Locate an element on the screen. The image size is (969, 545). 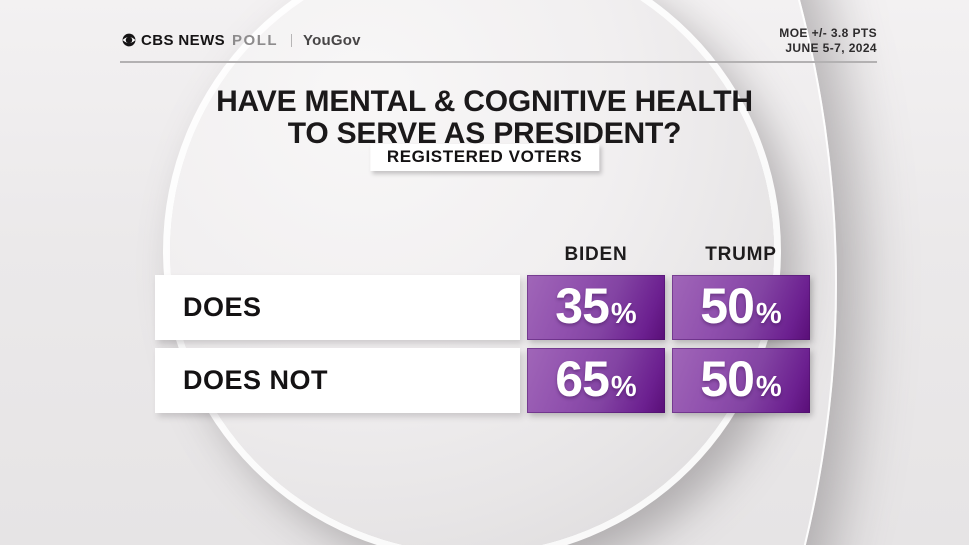
column-header-trump: TRUMP is located at coordinates (741, 254).